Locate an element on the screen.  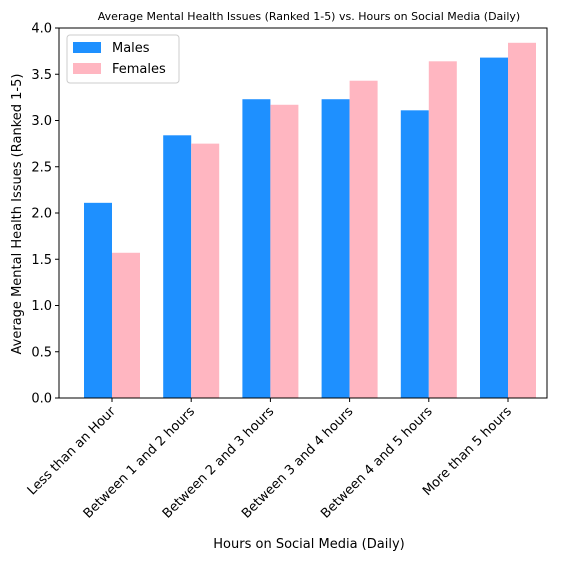
x-axis-label: Hours on Social Media (Daily) is located at coordinates (308, 544).